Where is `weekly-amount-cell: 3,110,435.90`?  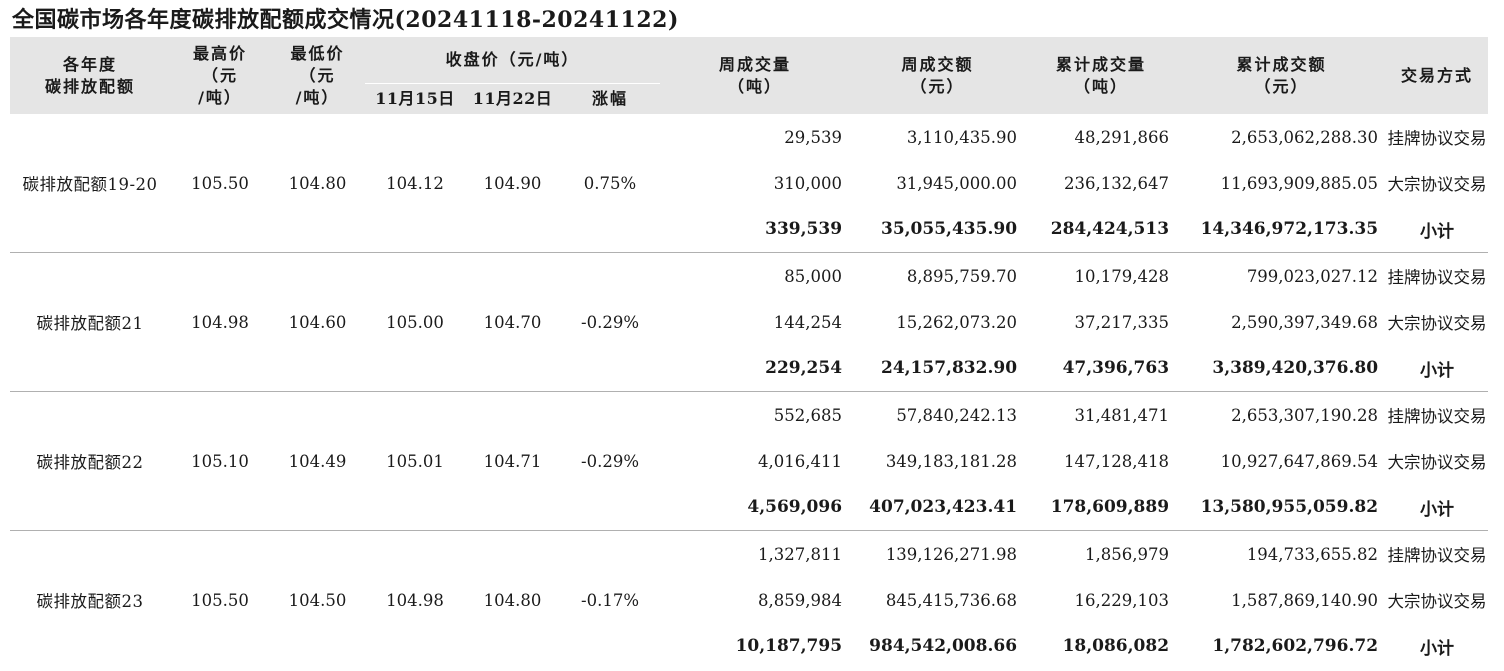
weekly-amount-cell: 3,110,435.90 is located at coordinates (962, 137).